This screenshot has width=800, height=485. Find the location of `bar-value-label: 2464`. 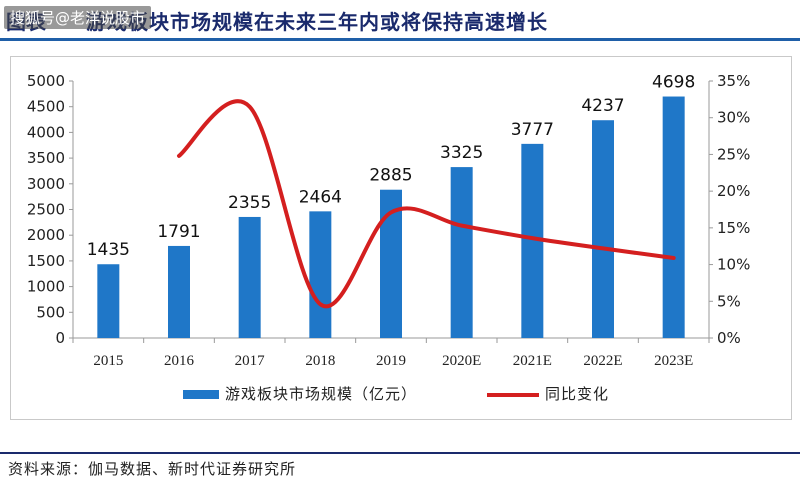

bar-value-label: 2464 is located at coordinates (320, 197).